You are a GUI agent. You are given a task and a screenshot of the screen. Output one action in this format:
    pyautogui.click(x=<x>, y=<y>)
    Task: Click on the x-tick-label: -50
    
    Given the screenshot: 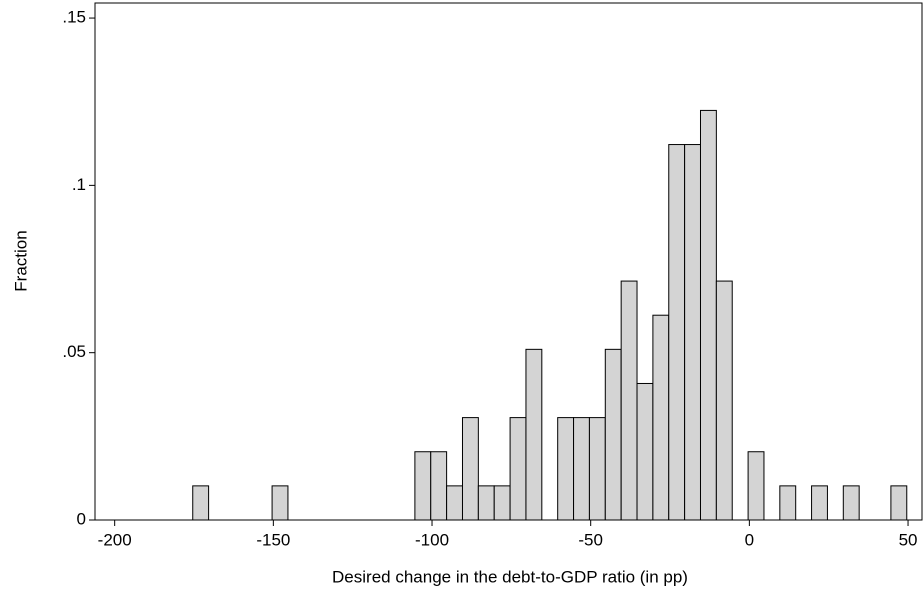 What is the action you would take?
    pyautogui.click(x=590, y=539)
    